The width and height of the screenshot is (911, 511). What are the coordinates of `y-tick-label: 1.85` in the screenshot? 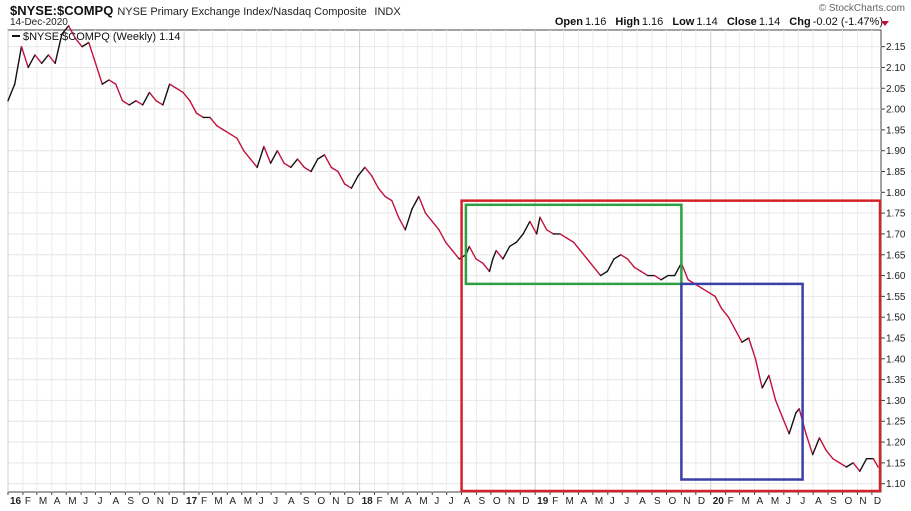 It's located at (896, 172).